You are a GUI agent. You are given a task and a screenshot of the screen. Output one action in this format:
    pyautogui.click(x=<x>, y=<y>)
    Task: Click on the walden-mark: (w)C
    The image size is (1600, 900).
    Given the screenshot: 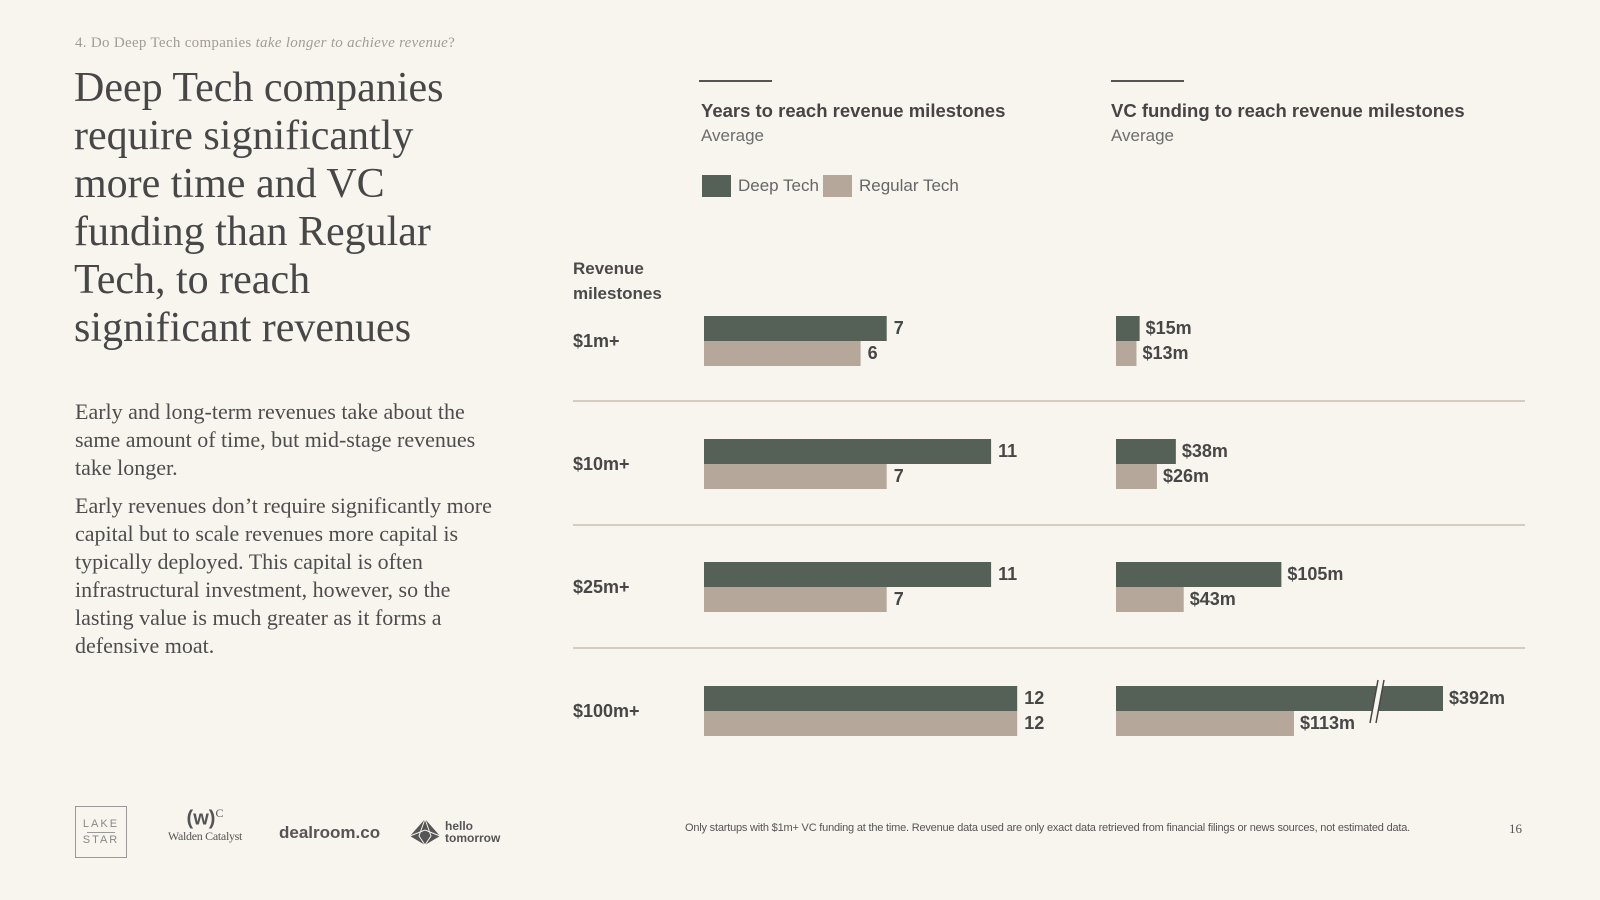 What is the action you would take?
    pyautogui.click(x=205, y=818)
    